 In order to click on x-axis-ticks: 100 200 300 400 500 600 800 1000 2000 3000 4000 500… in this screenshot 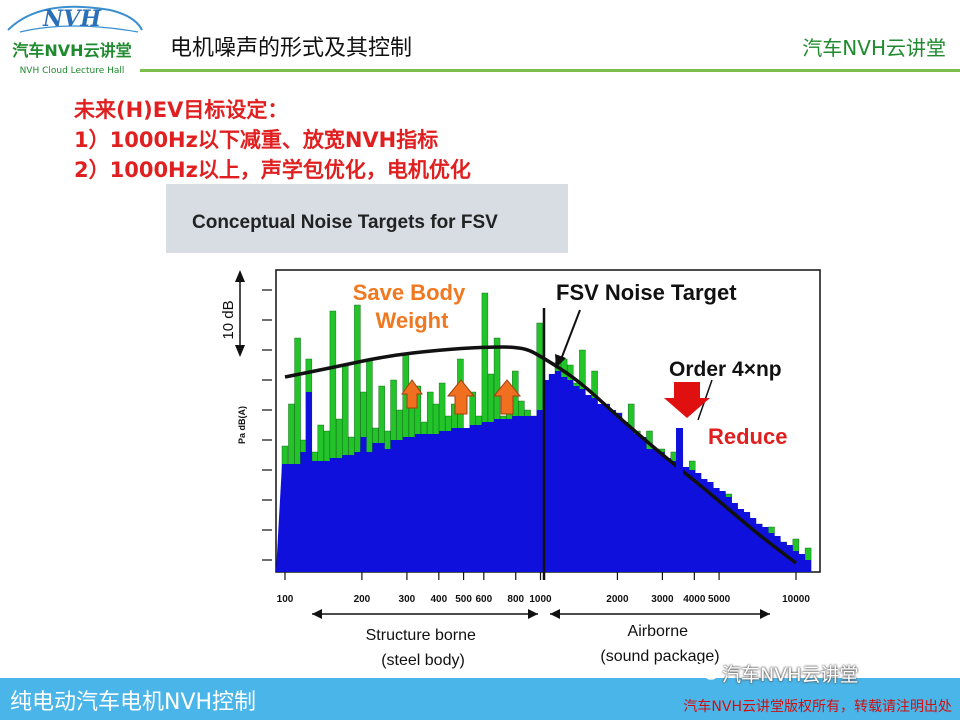, I will do `click(543, 588)`.